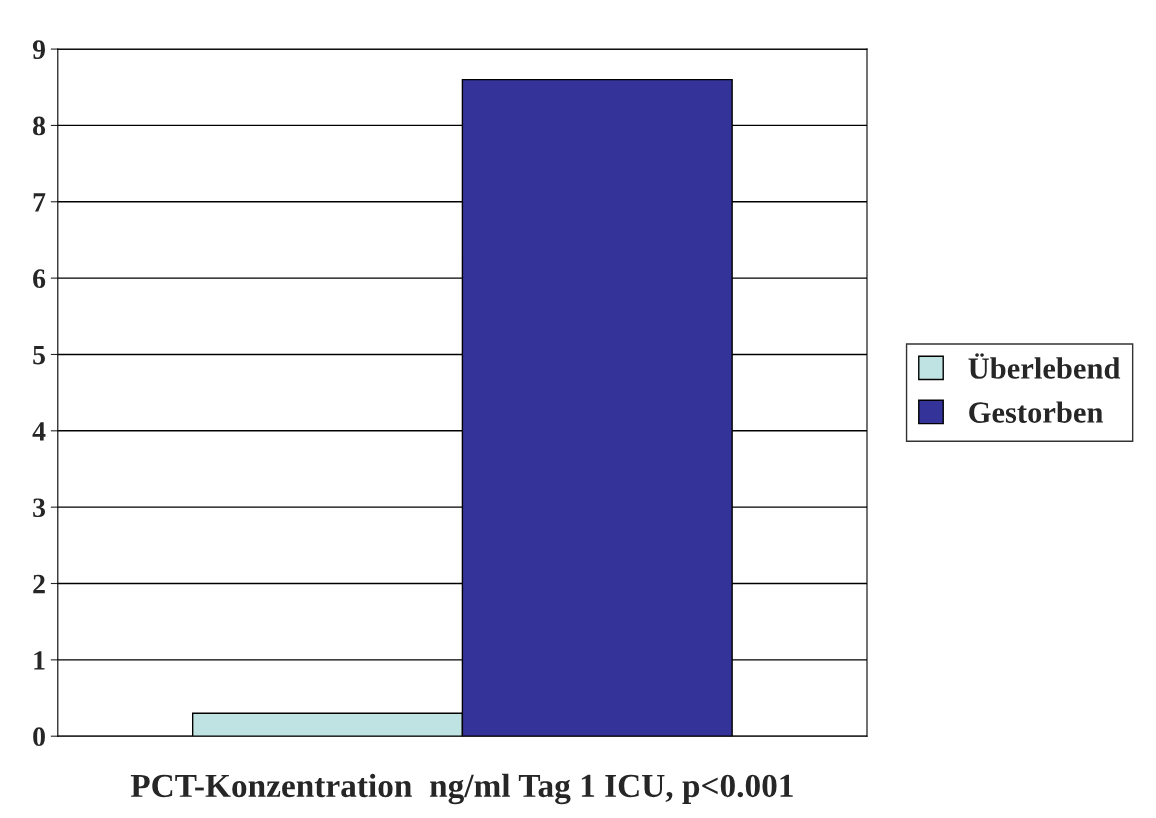 The width and height of the screenshot is (1156, 818). What do you see at coordinates (39, 737) in the screenshot?
I see `y-tick-label: 0` at bounding box center [39, 737].